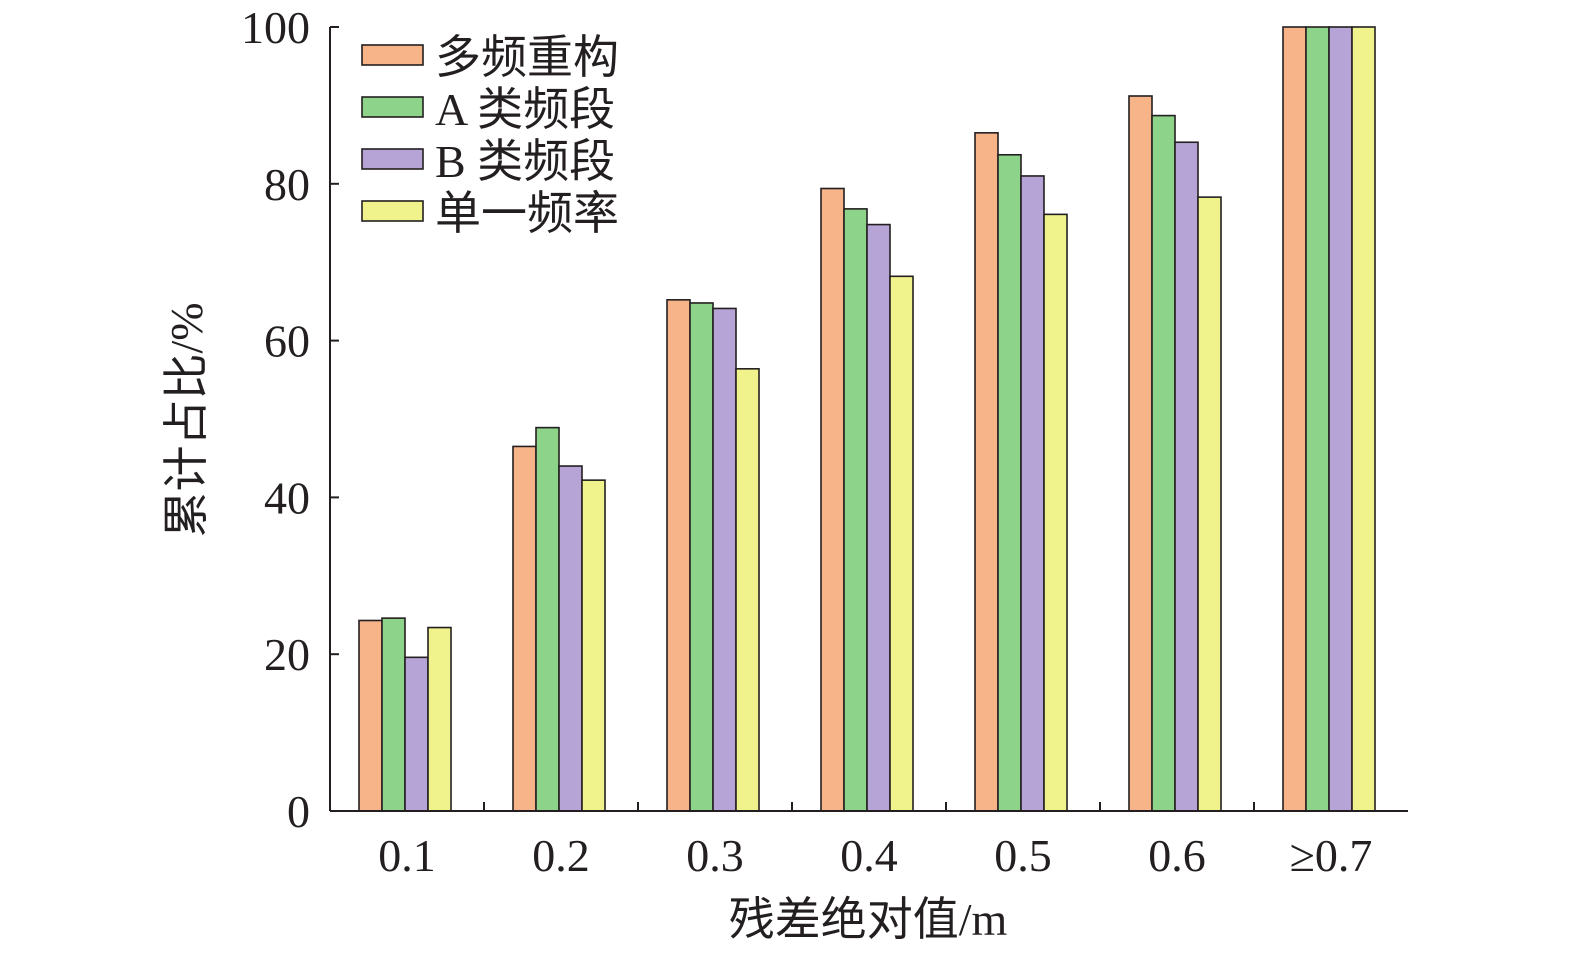  I want to click on y-tick-label: 60, so click(287, 341).